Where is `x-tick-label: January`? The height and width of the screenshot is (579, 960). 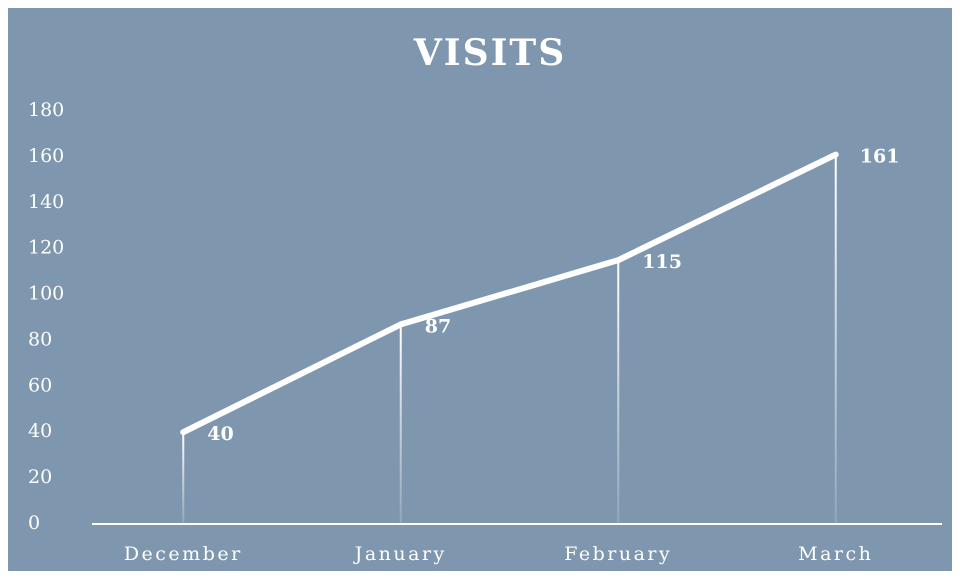
x-tick-label: January is located at coordinates (400, 554).